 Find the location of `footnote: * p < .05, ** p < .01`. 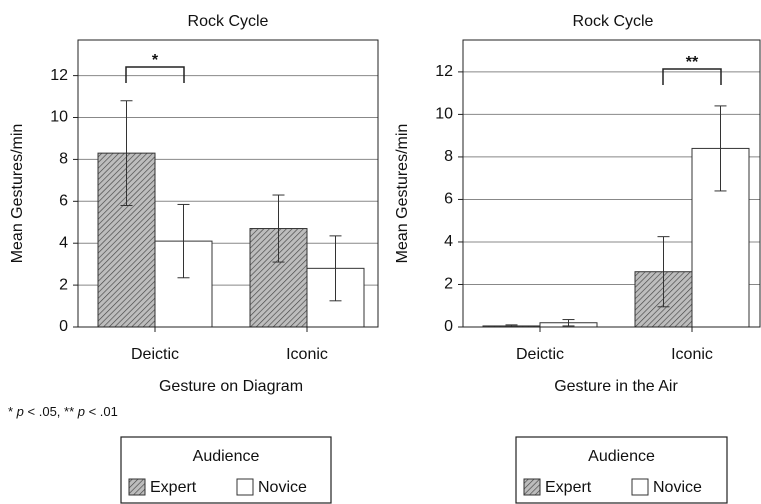

footnote: * p < .05, ** p < .01 is located at coordinates (63, 411).